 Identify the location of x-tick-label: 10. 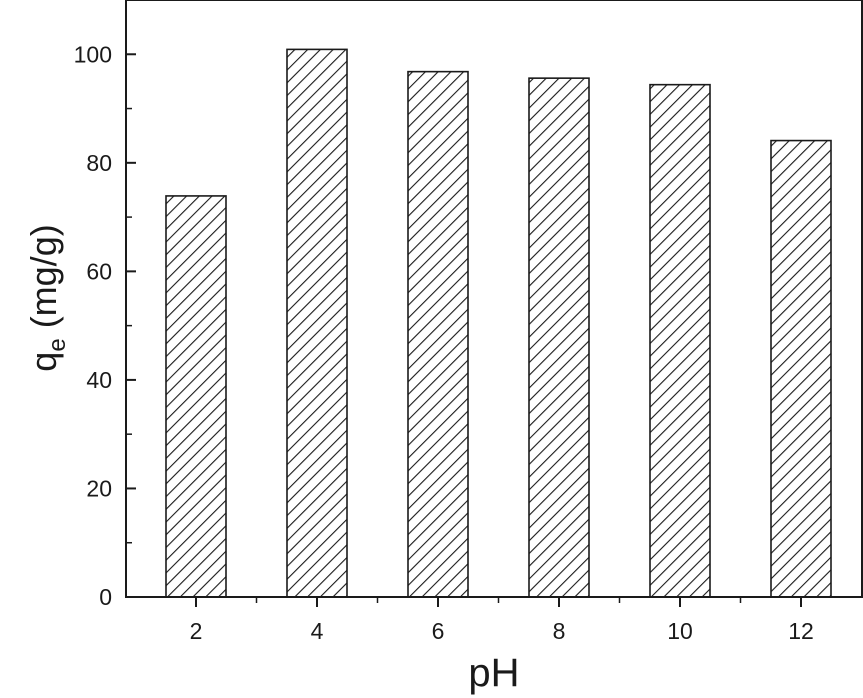
(680, 631).